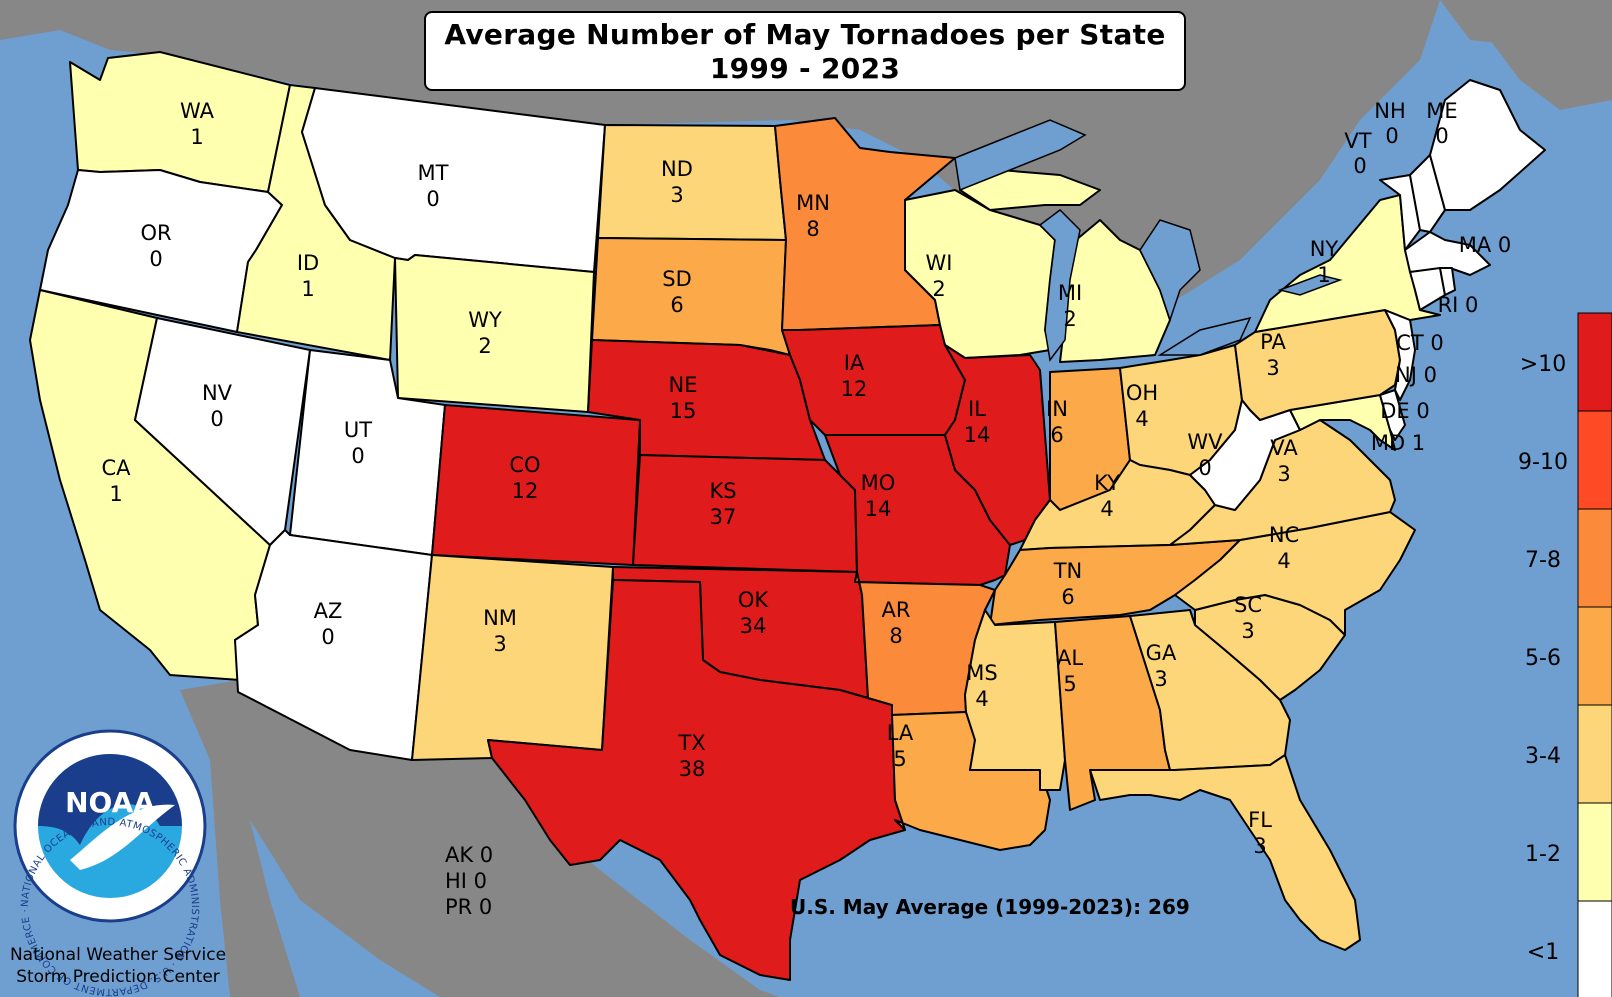 This screenshot has width=1612, height=997. I want to click on value-wv: 0, so click(1204, 468).